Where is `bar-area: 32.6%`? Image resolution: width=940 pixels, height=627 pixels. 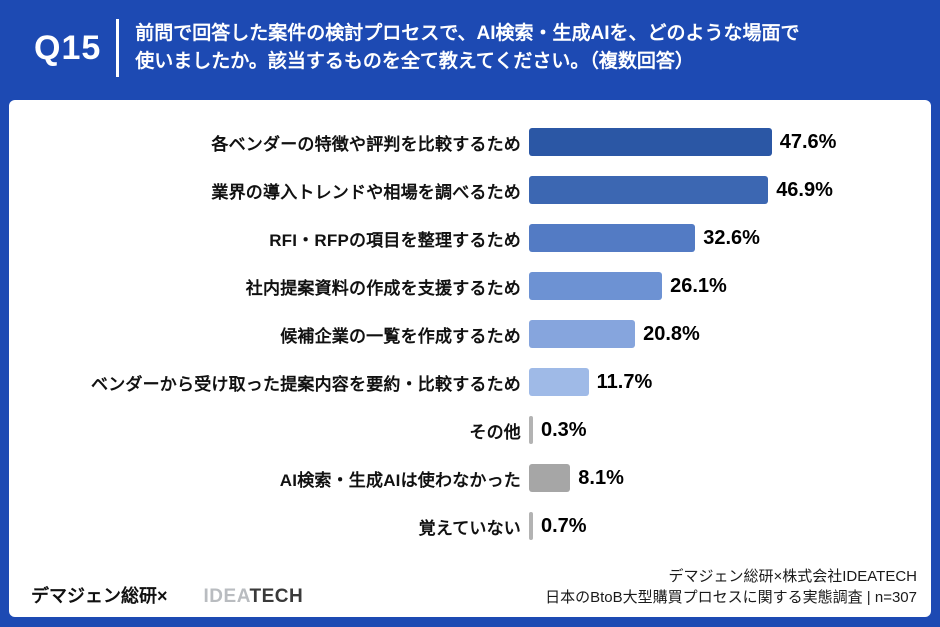 bar-area: 32.6% is located at coordinates (644, 238).